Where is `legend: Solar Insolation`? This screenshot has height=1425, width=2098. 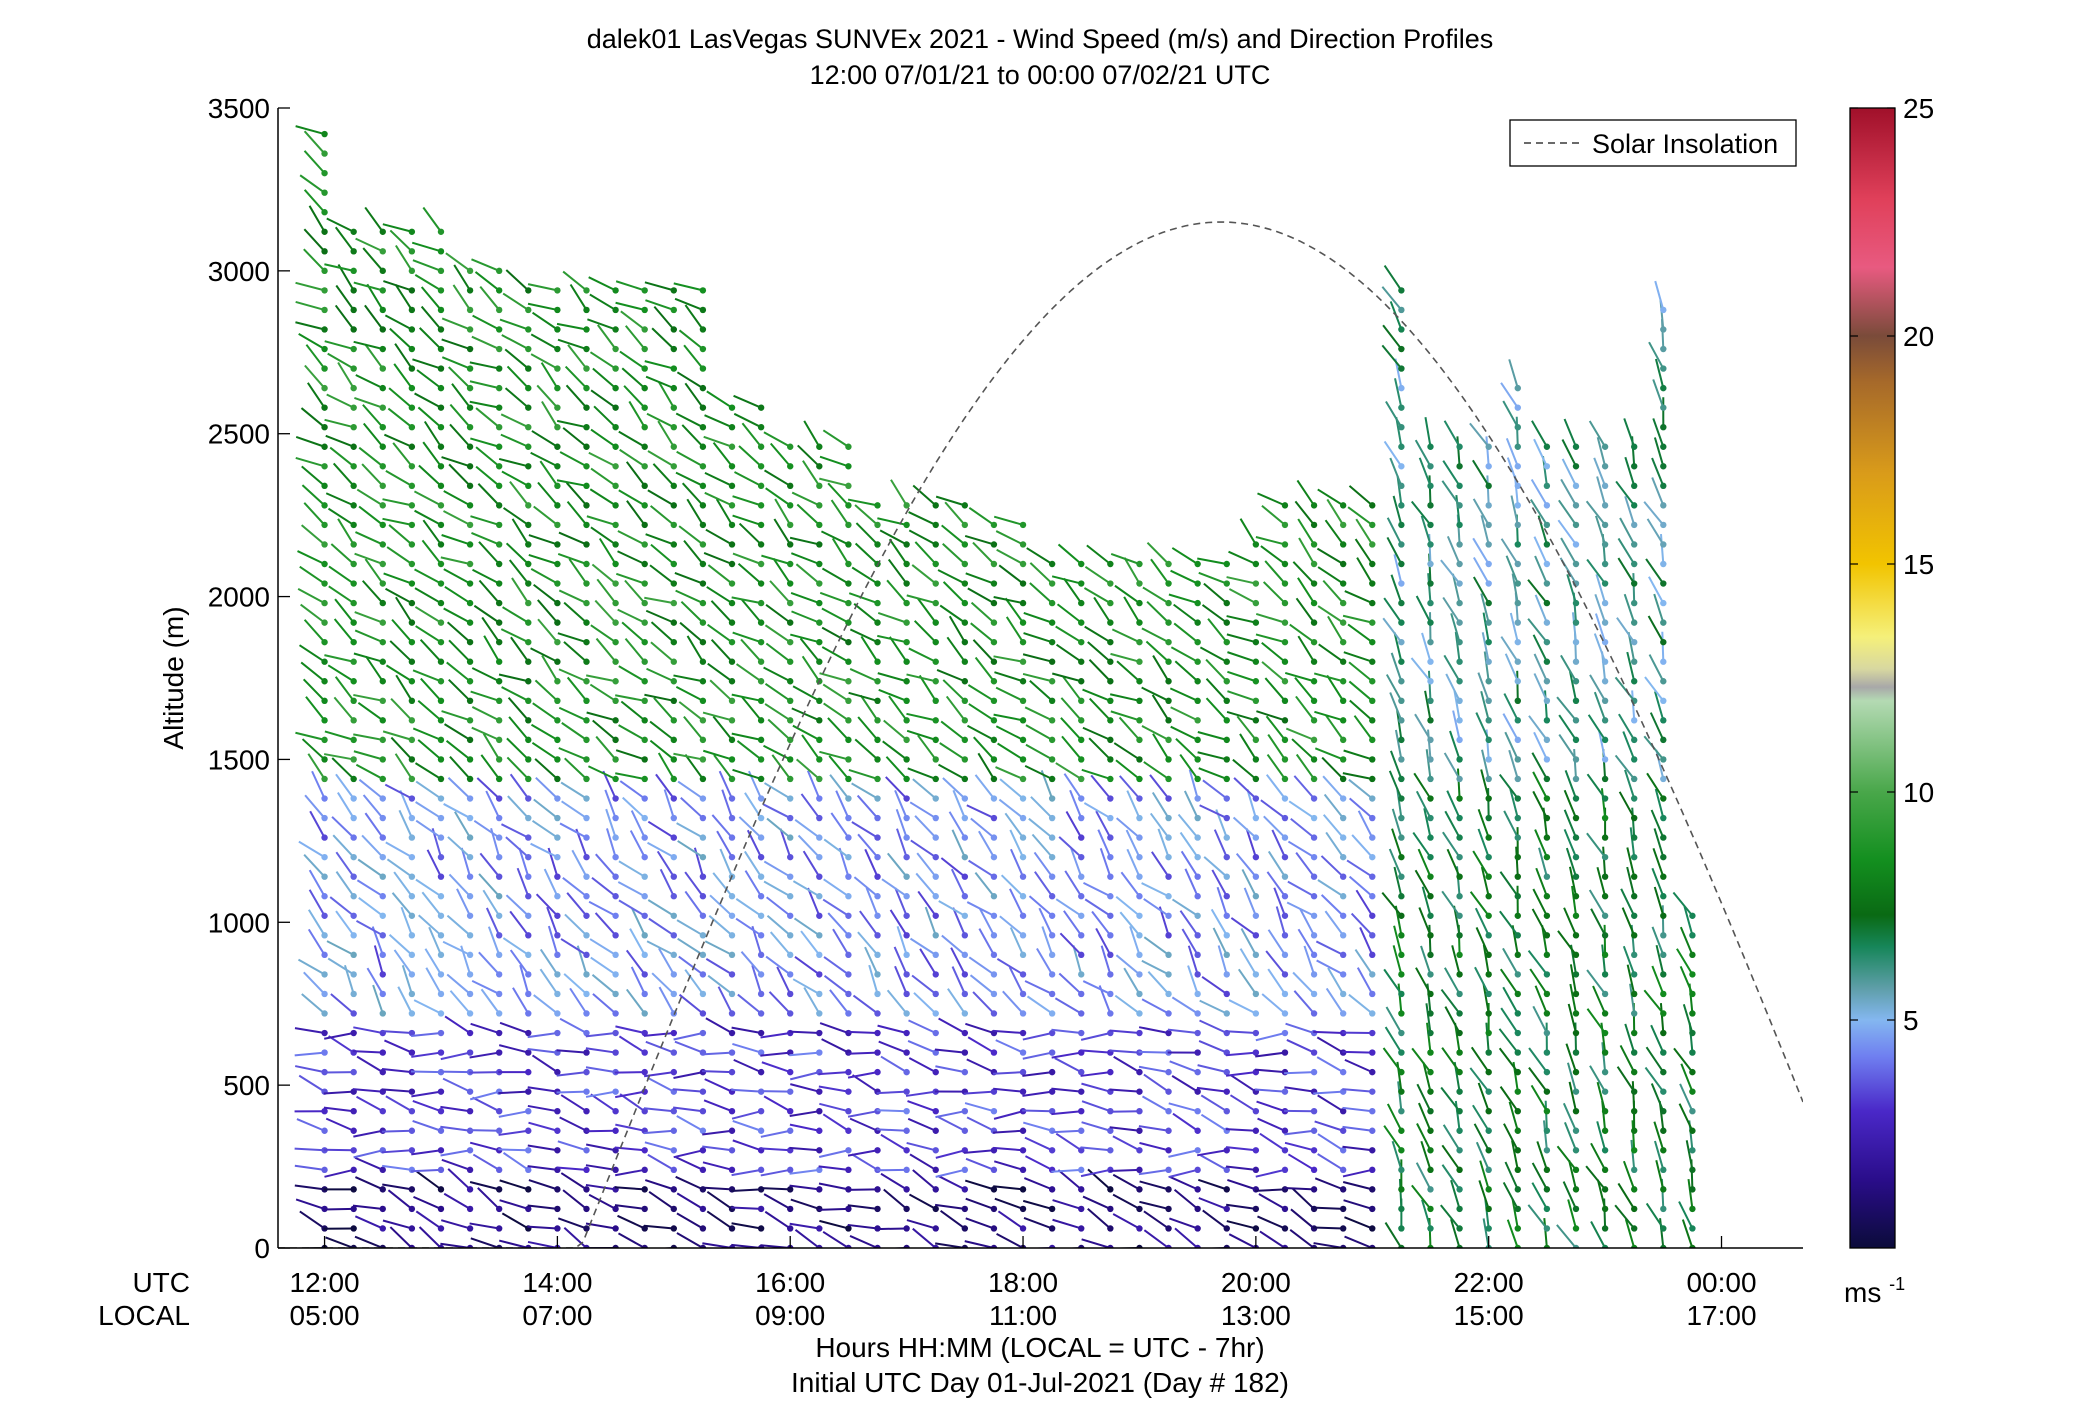
legend: Solar Insolation is located at coordinates (1653, 143).